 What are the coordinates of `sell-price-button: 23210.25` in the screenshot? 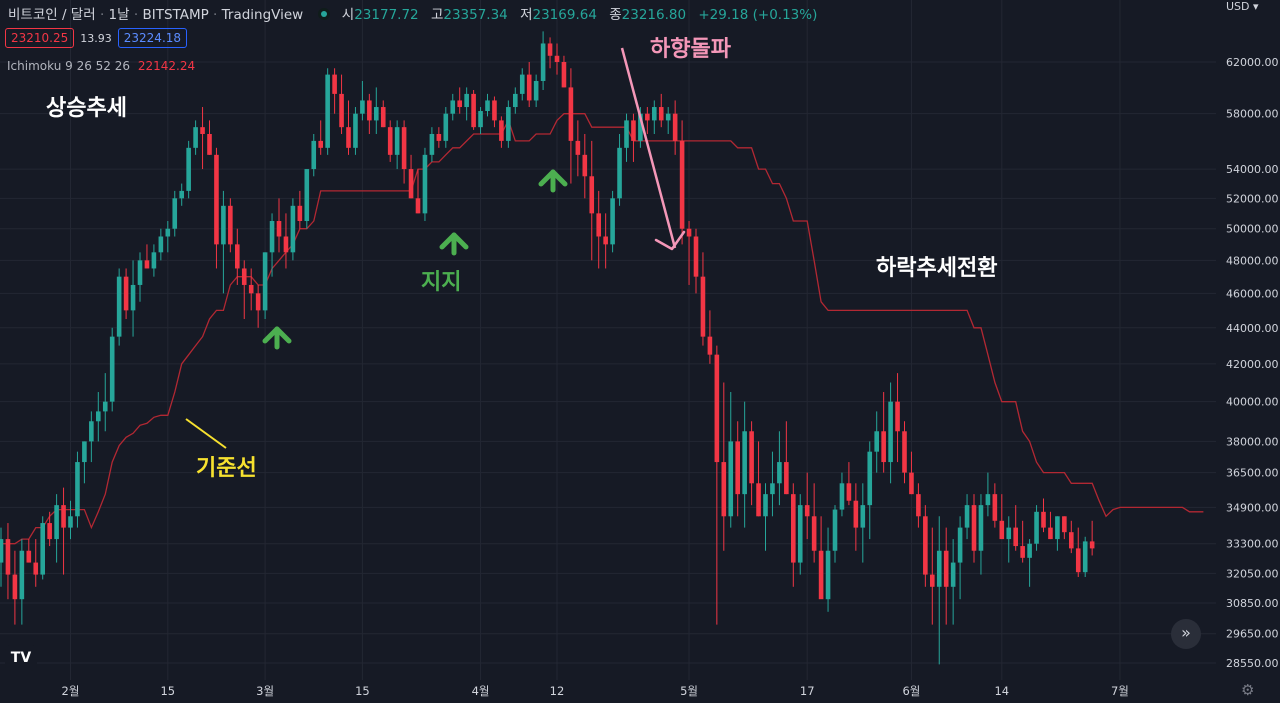 It's located at (40, 38).